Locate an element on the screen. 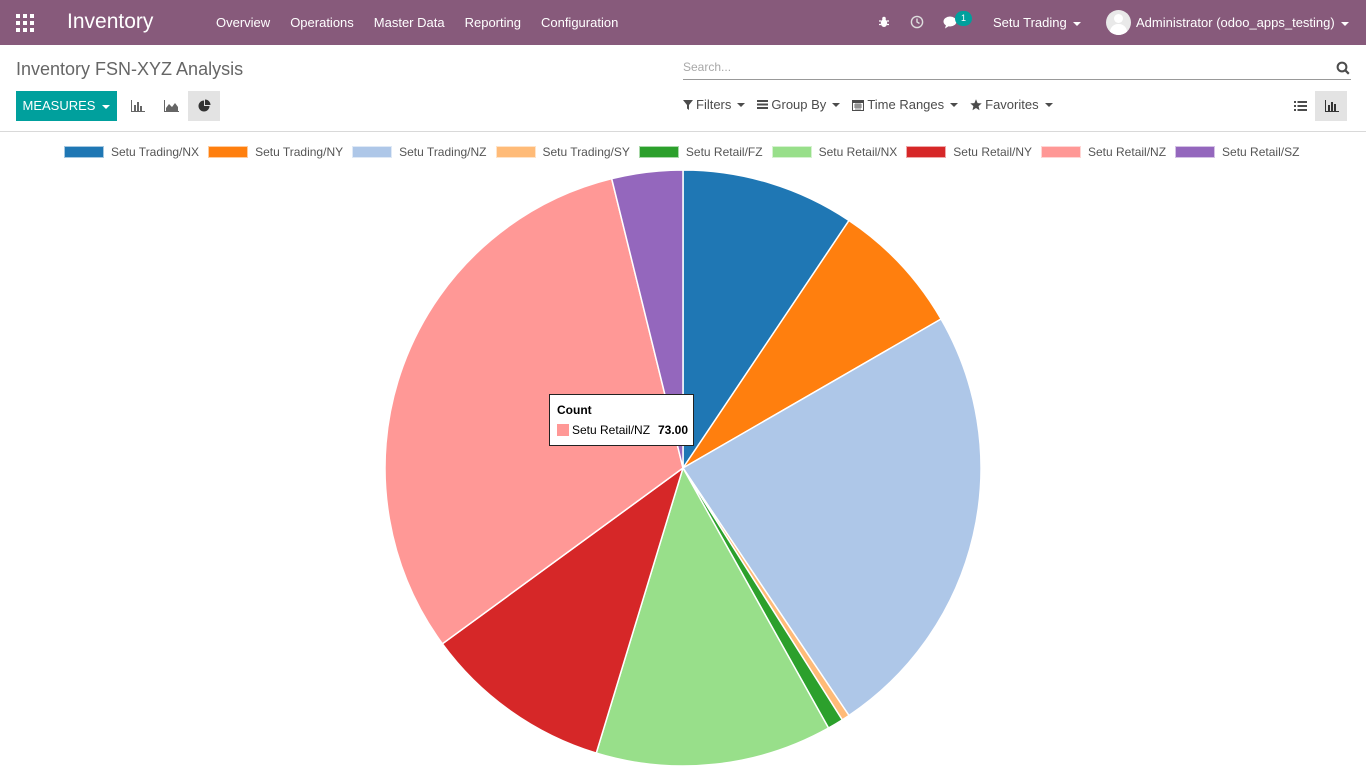 This screenshot has width=1366, height=768. filter-icon is located at coordinates (688, 104).